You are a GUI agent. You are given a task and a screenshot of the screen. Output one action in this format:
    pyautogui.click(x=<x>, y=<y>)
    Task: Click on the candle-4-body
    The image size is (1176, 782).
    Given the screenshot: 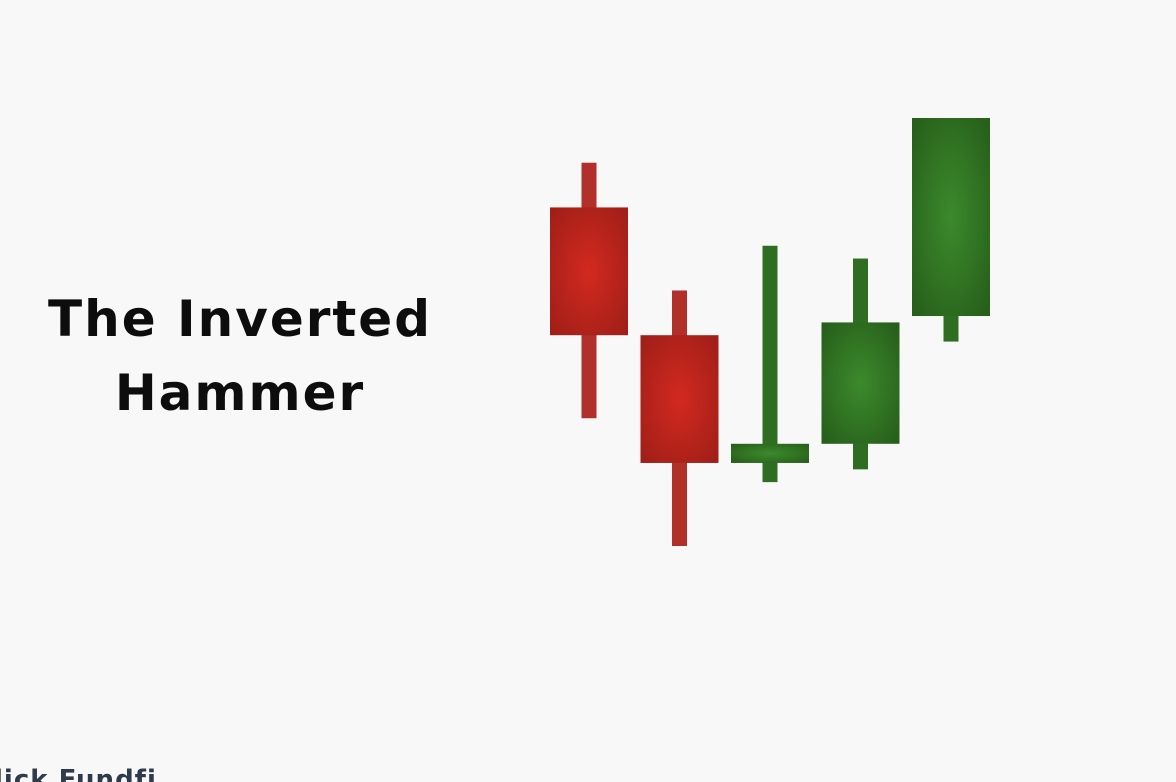 What is the action you would take?
    pyautogui.click(x=860, y=383)
    